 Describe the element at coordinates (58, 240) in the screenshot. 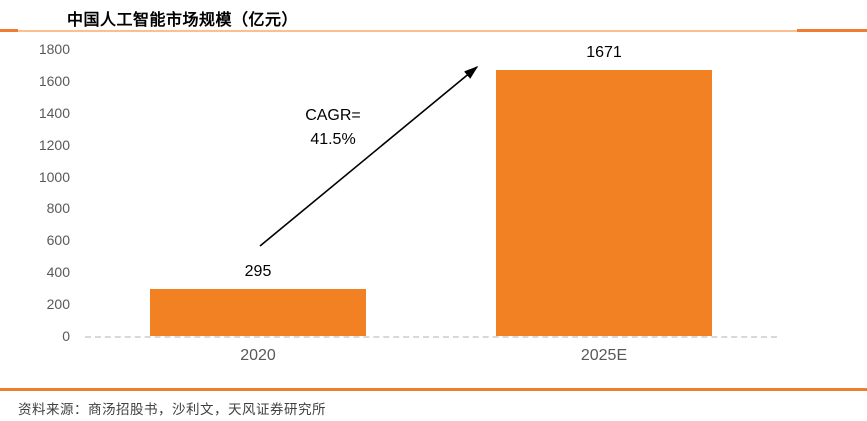

I see `y-tick-label: 600` at that location.